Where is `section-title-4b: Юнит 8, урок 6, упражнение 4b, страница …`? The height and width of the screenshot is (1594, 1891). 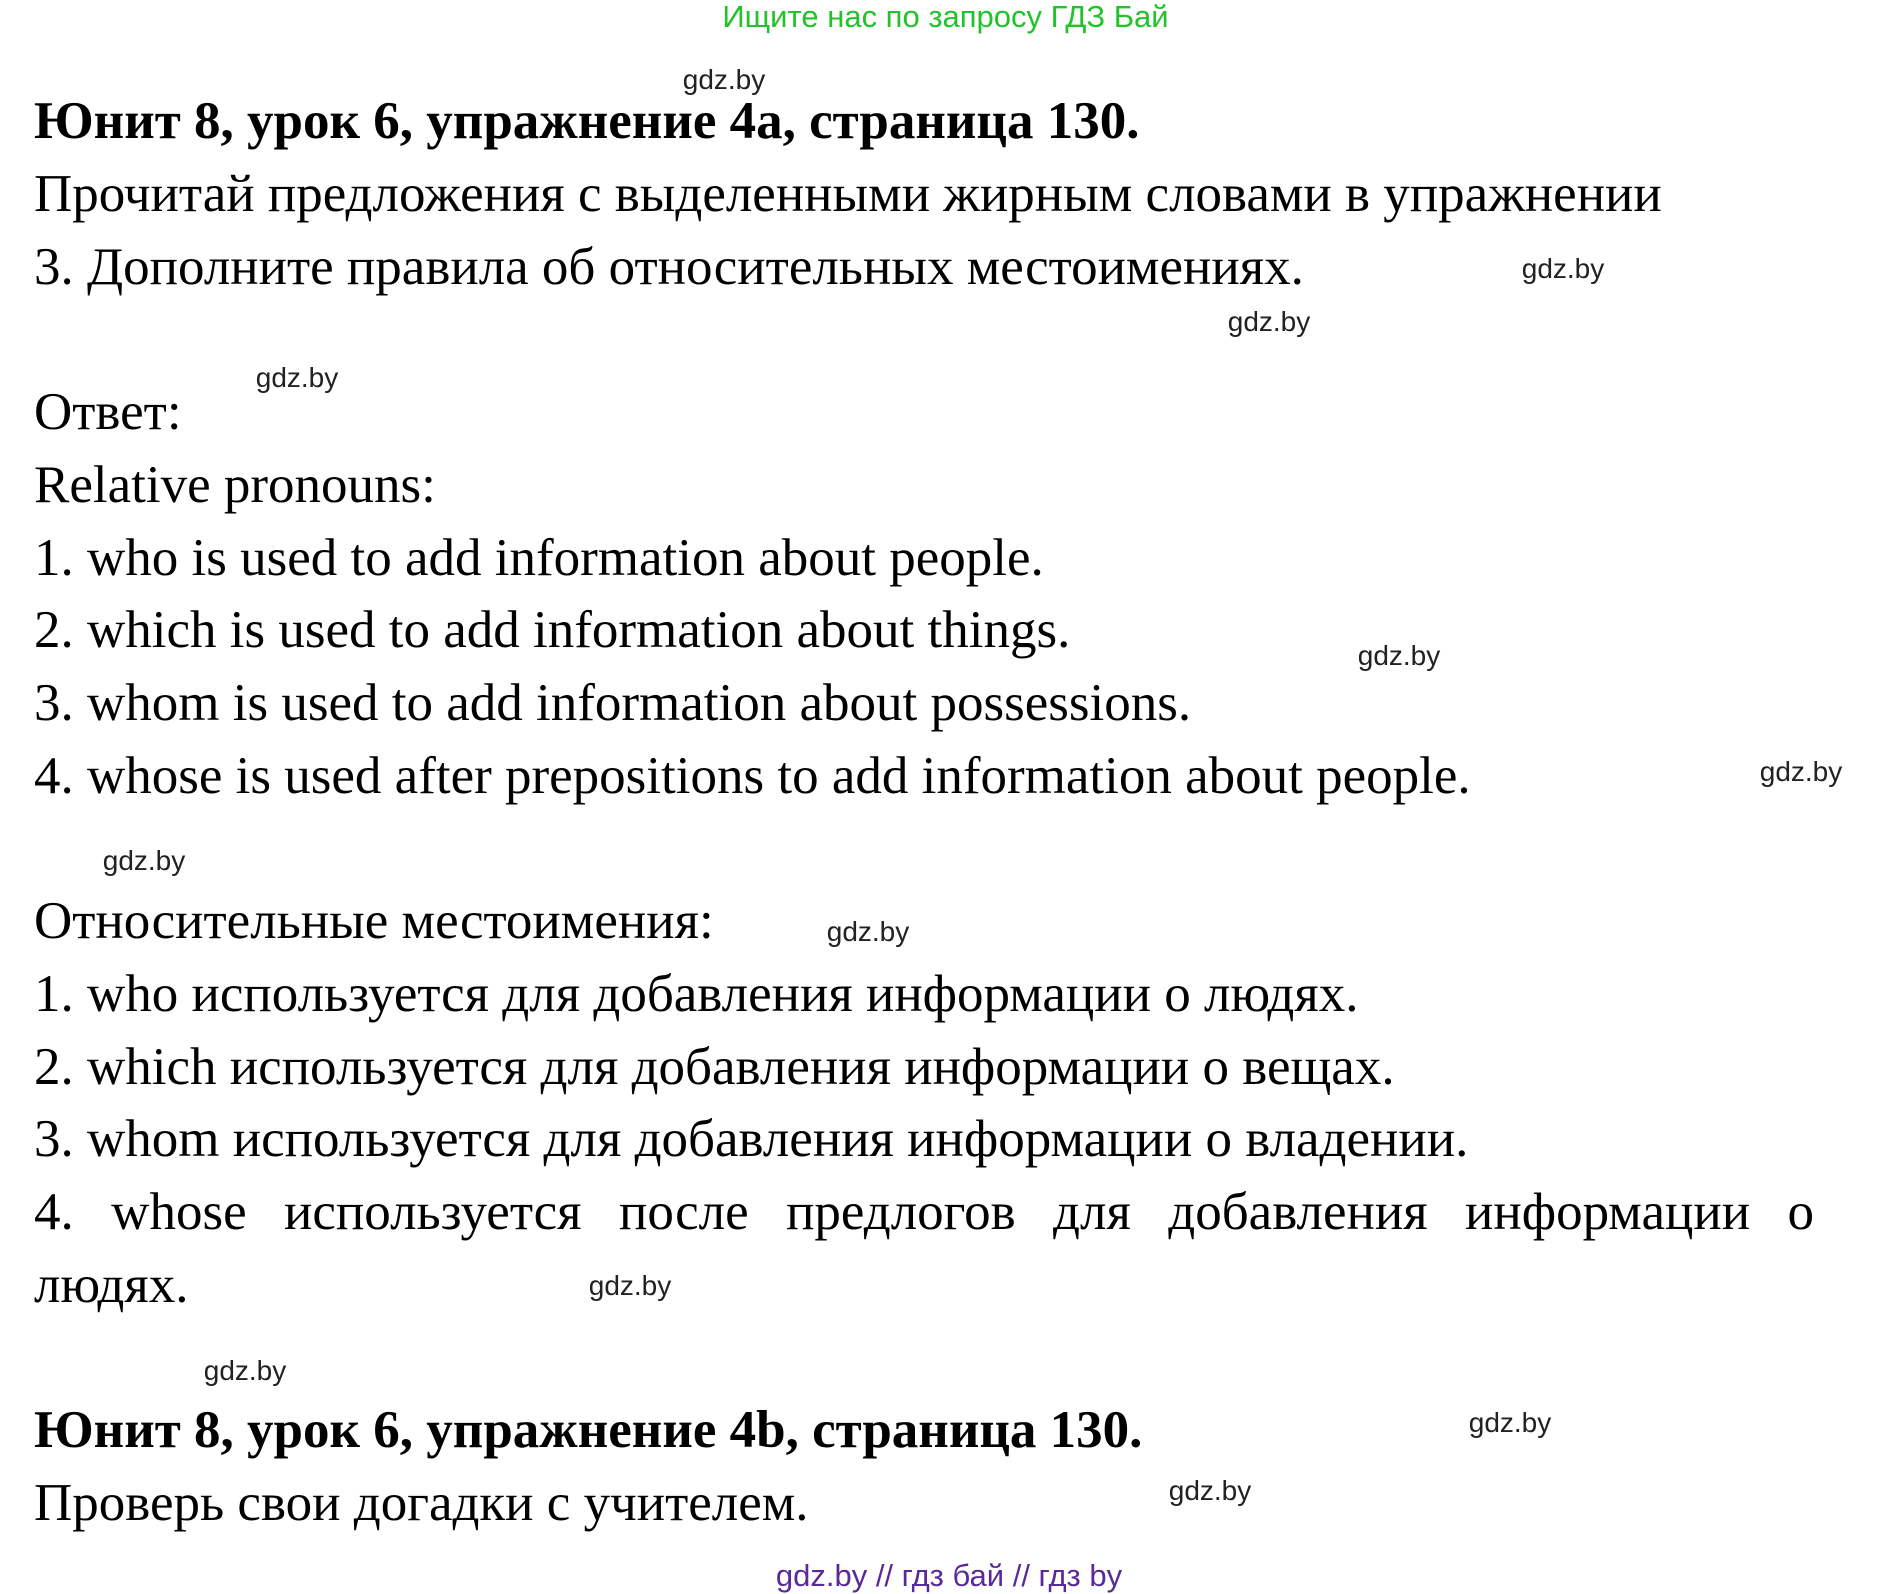 section-title-4b: Юнит 8, урок 6, упражнение 4b, страница … is located at coordinates (588, 1430).